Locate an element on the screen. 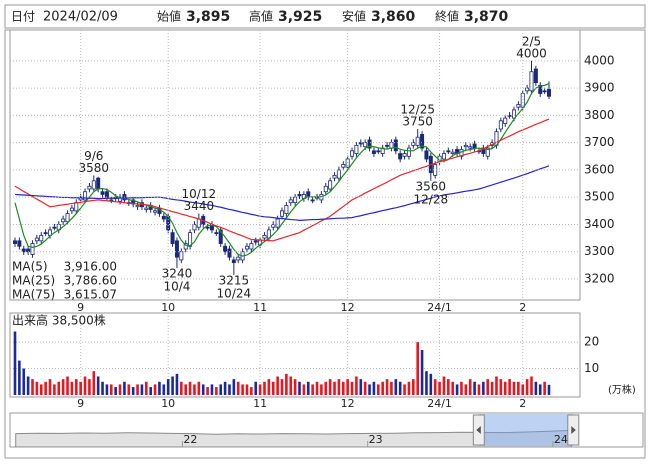 This screenshot has width=653, height=470. legend-value: 3,916.00 is located at coordinates (90, 267).